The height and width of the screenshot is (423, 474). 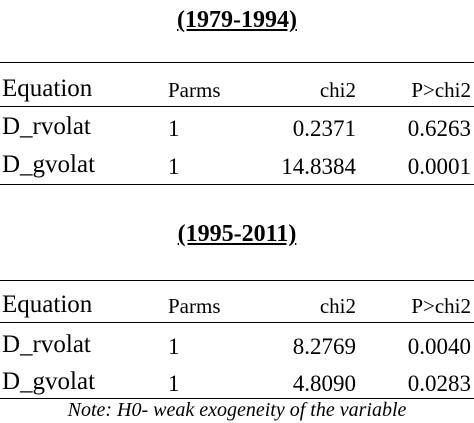 I want to click on cell: 0.0040, so click(x=439, y=346).